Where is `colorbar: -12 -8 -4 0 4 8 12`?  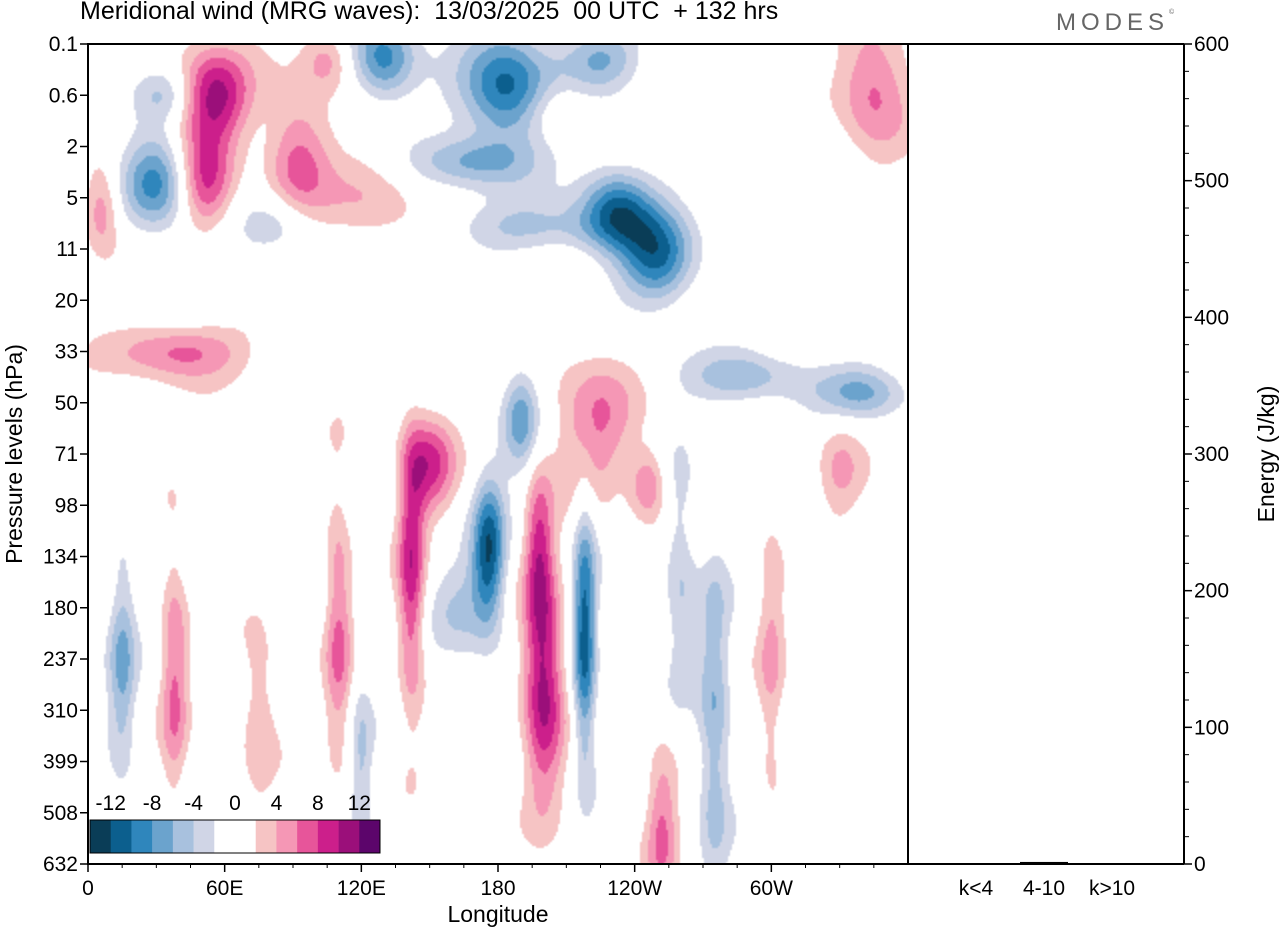 colorbar: -12 -8 -4 0 4 8 12 is located at coordinates (235, 823).